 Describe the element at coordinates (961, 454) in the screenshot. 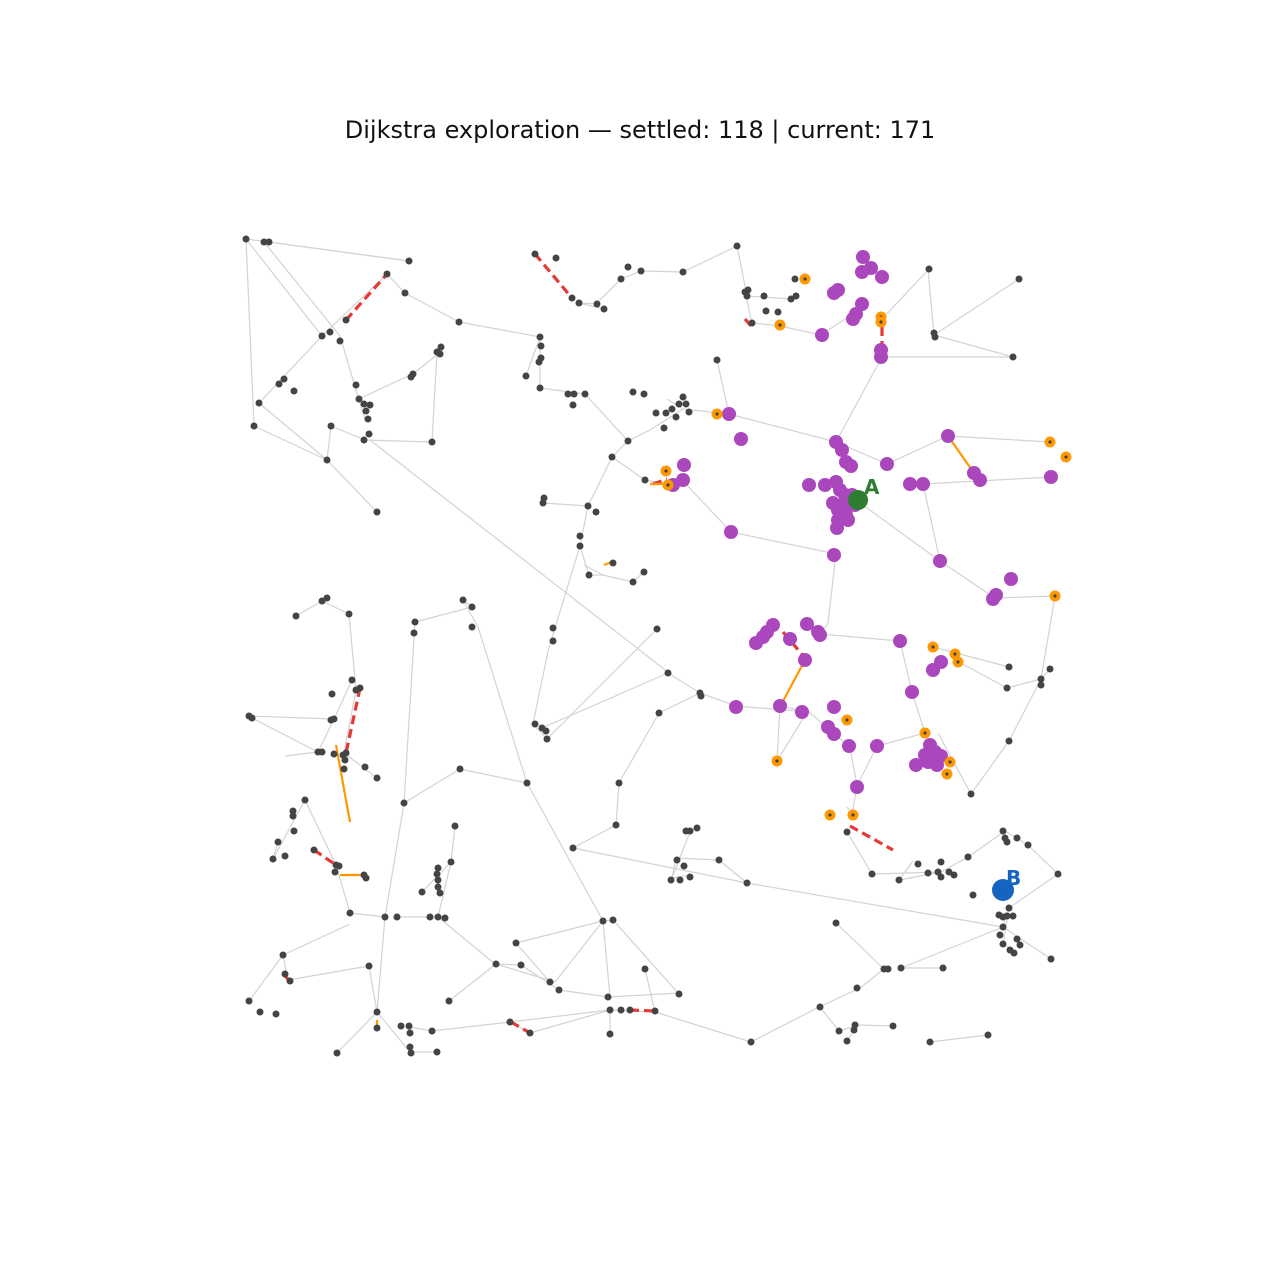

I see `frontier-edge` at that location.